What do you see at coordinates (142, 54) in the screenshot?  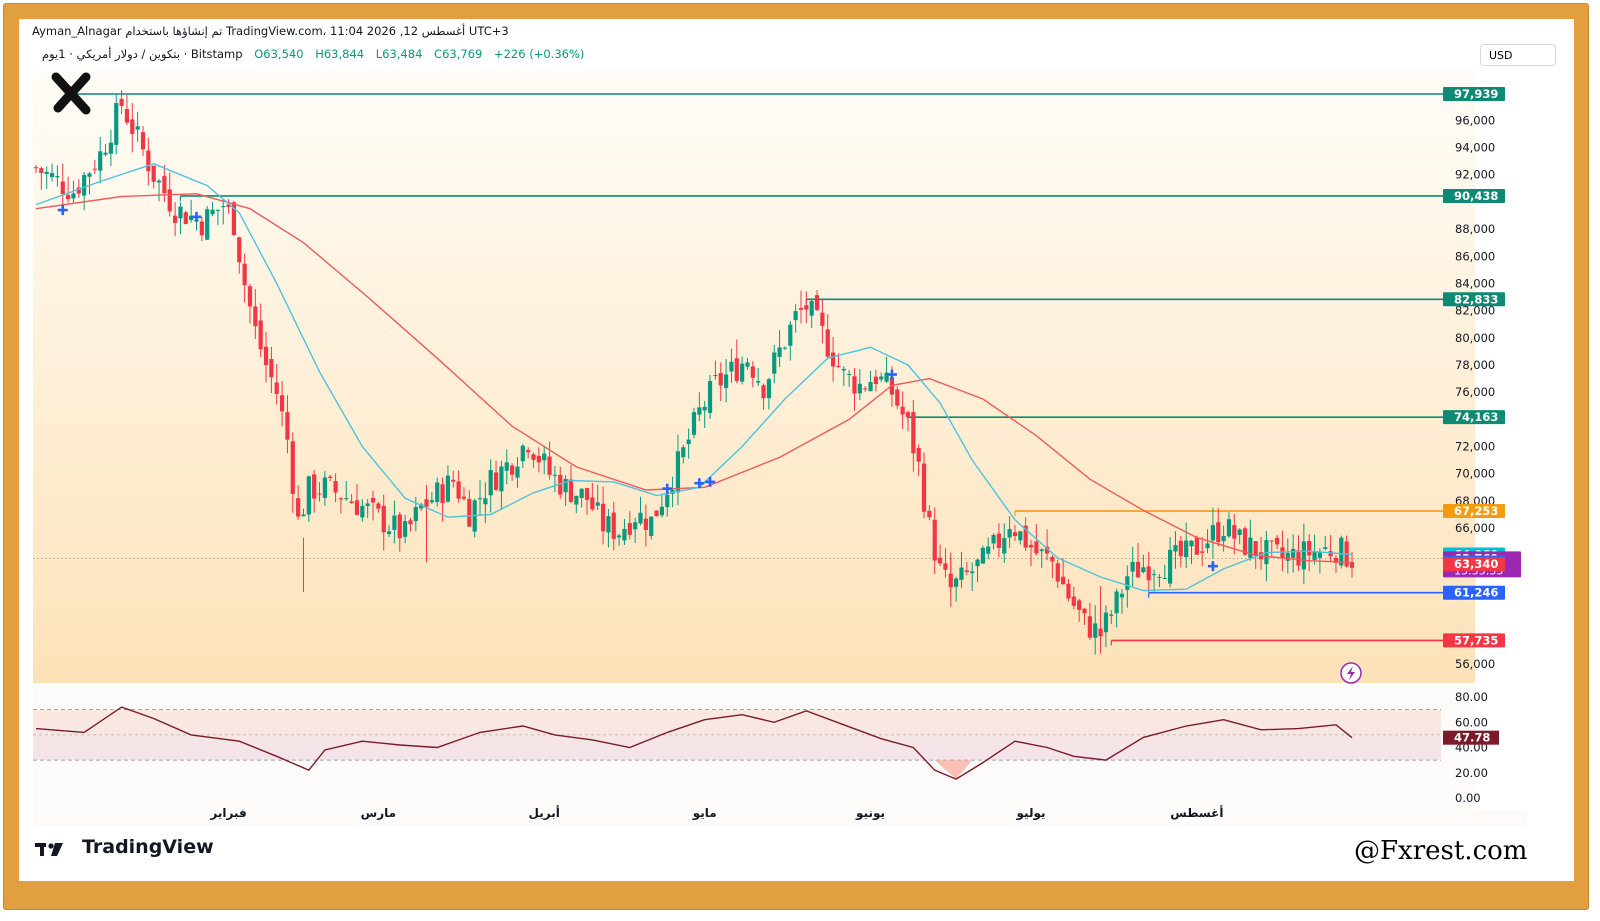 I see `symbol-label: بتكوين / دولار أمريكي · 1يوم · Bitstamp` at bounding box center [142, 54].